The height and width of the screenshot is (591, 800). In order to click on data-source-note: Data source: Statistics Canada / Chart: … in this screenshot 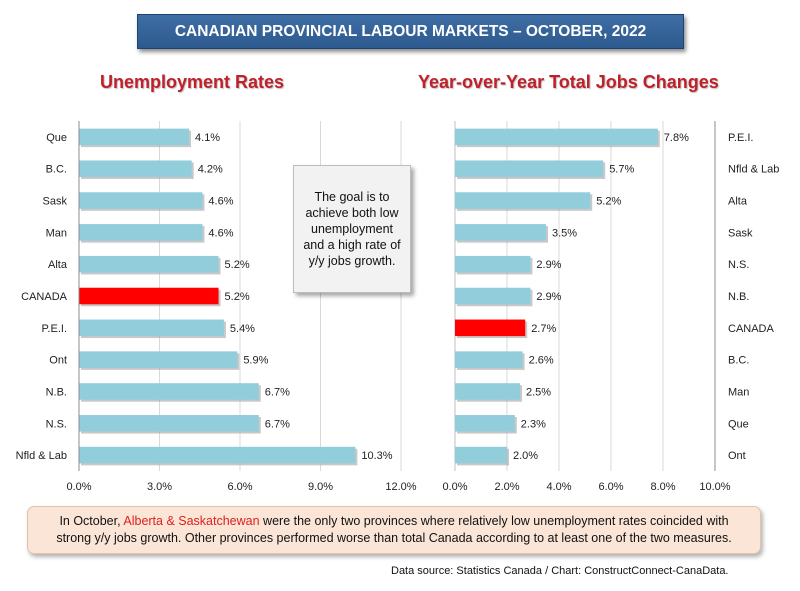, I will do `click(560, 571)`.